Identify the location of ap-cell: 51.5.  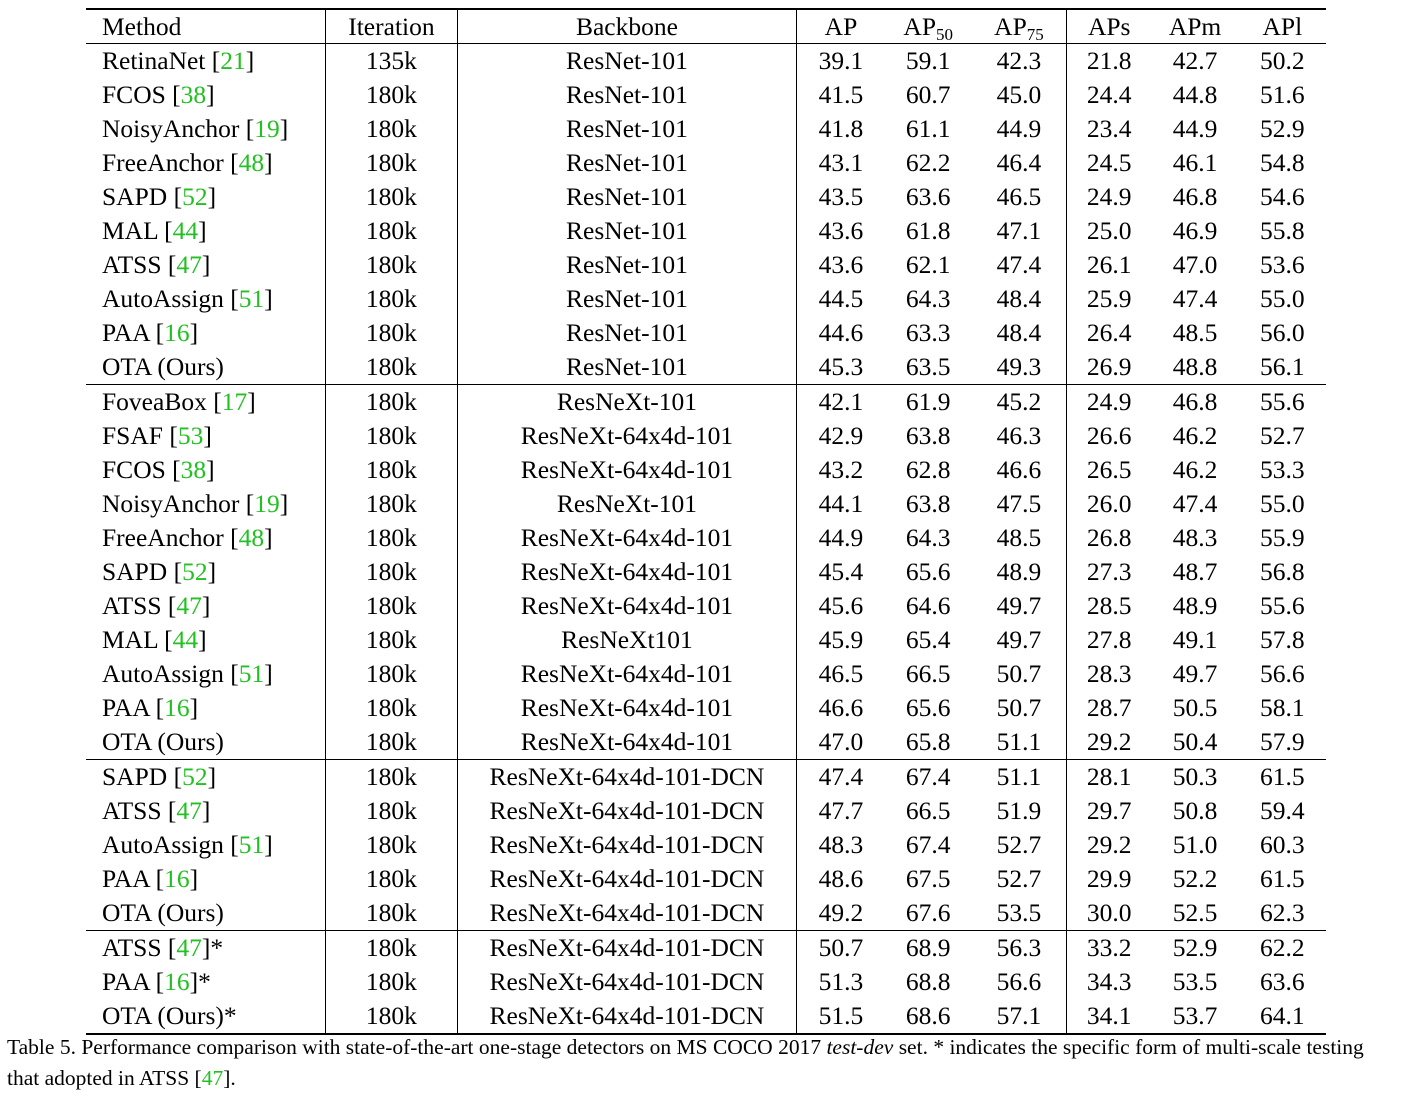
(840, 1017).